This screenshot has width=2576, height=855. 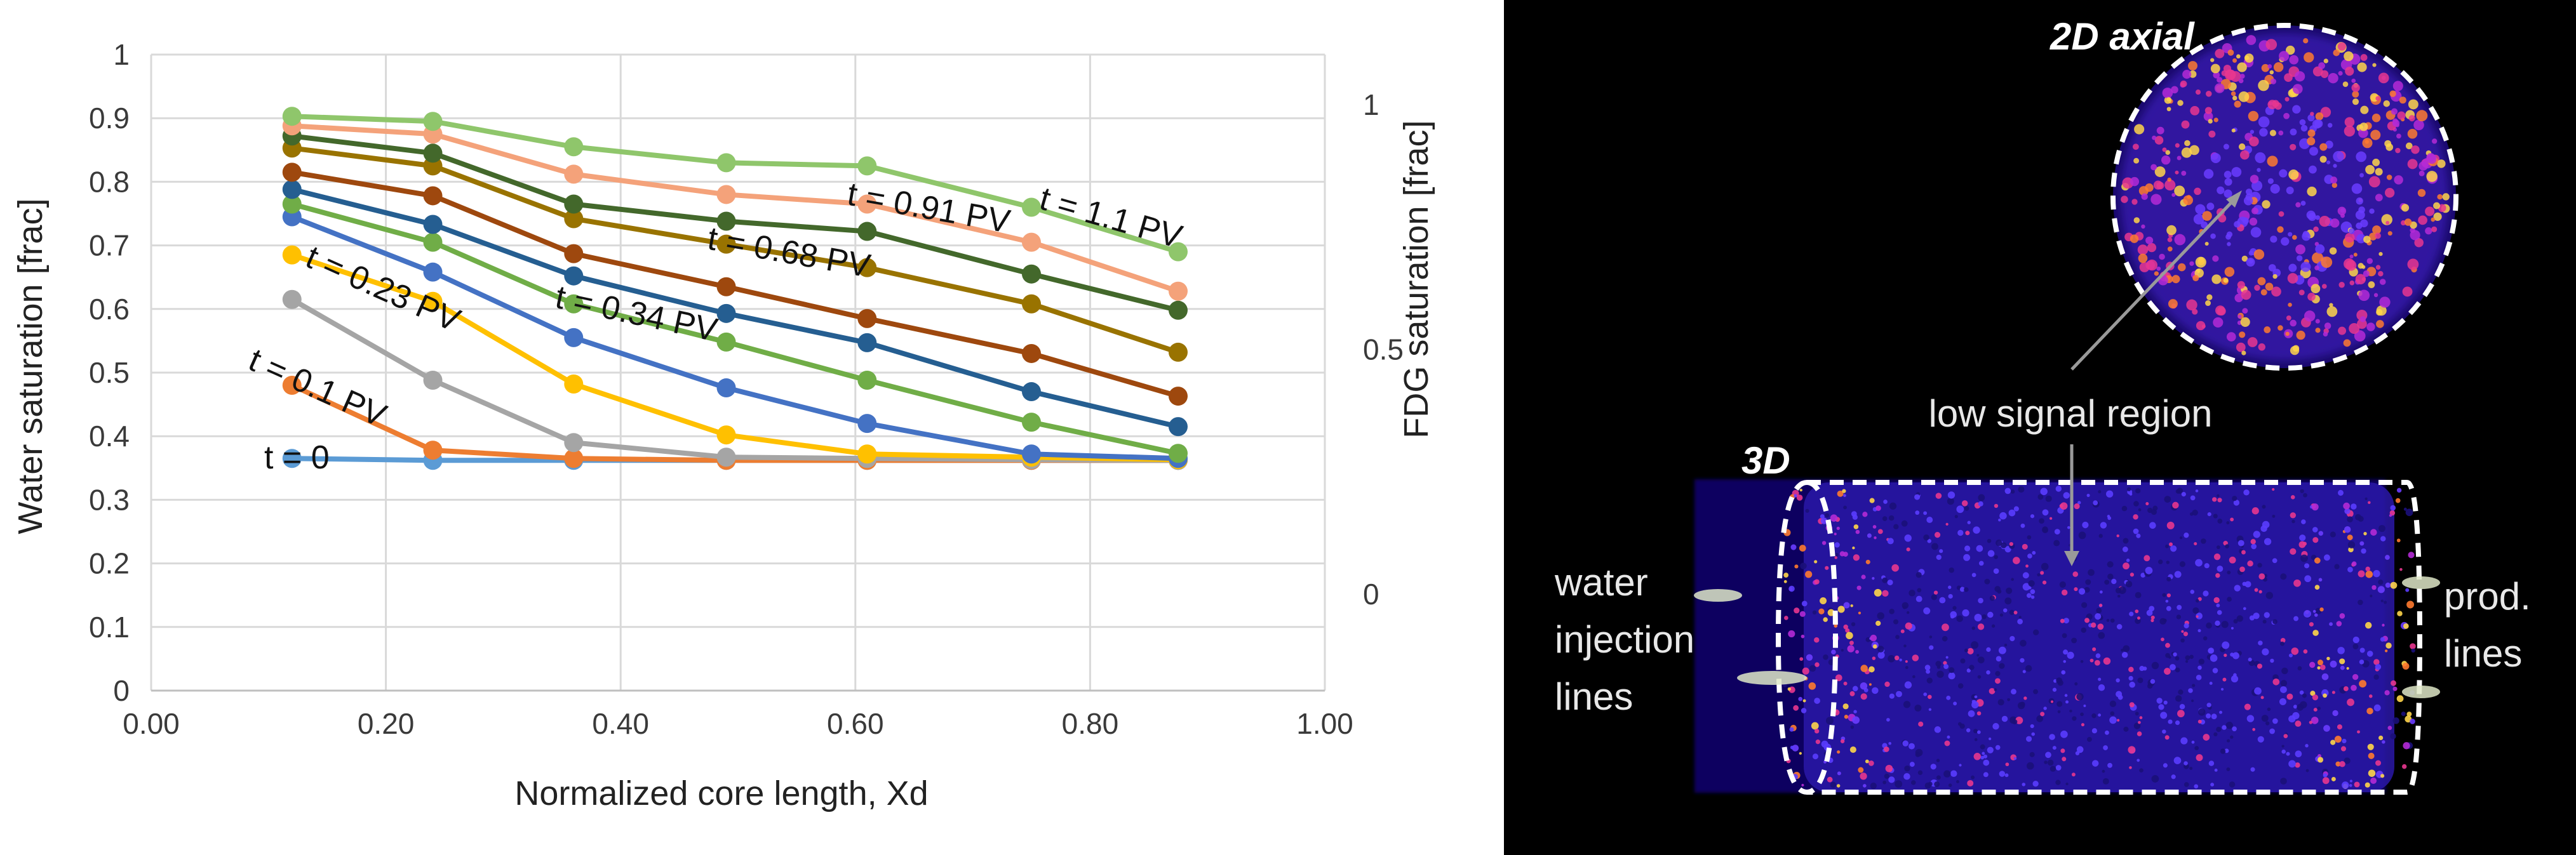 What do you see at coordinates (109, 373) in the screenshot?
I see `y-tick-label: 0.5` at bounding box center [109, 373].